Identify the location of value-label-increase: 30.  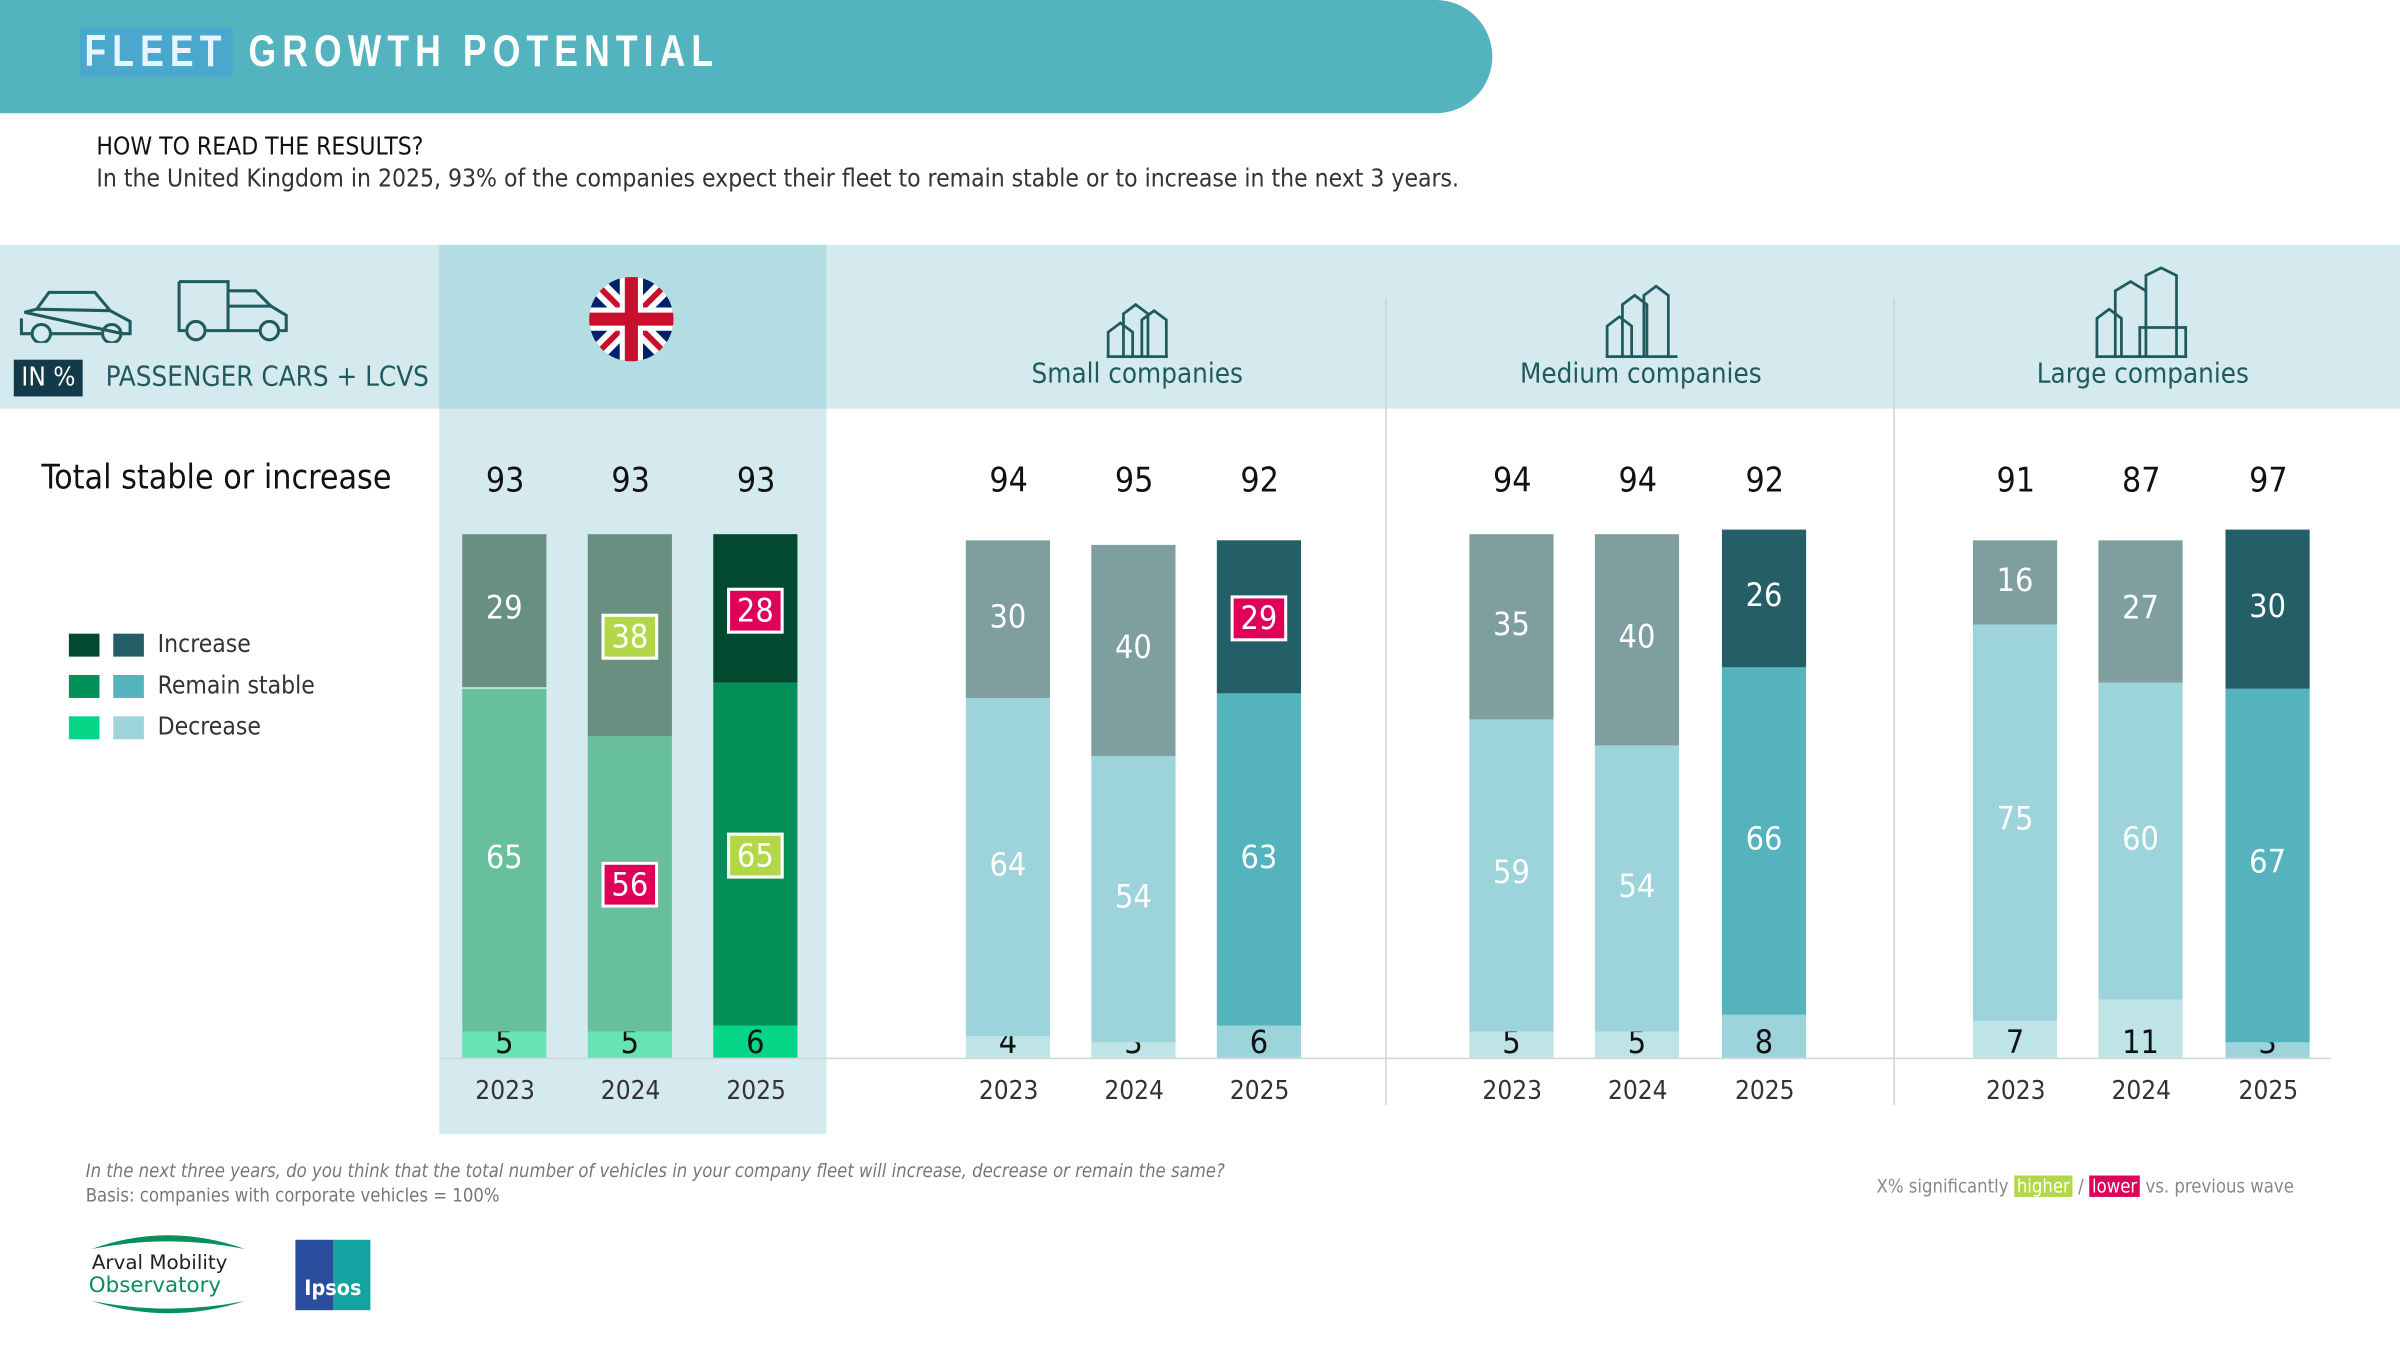
(1008, 616).